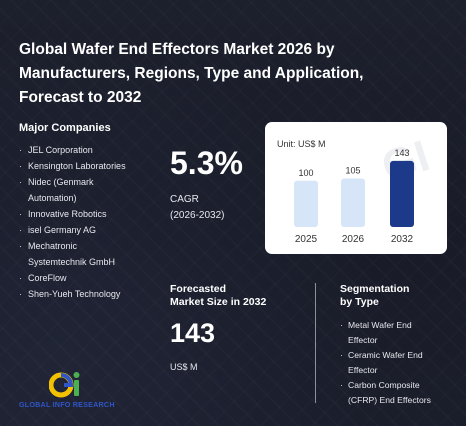 The width and height of the screenshot is (466, 426). I want to click on segment-item-text: (CFRP) End Effectors, so click(389, 400).